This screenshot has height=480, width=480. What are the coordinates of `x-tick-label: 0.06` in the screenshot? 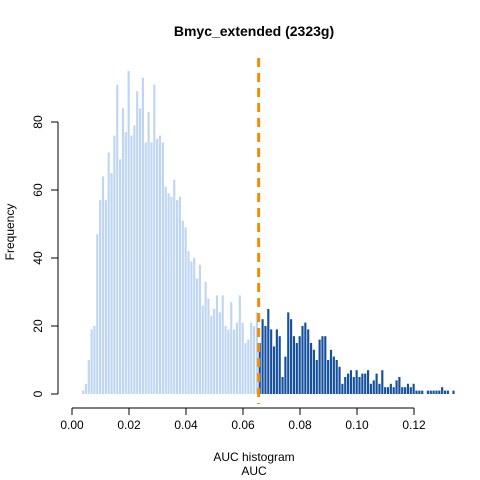 It's located at (243, 425).